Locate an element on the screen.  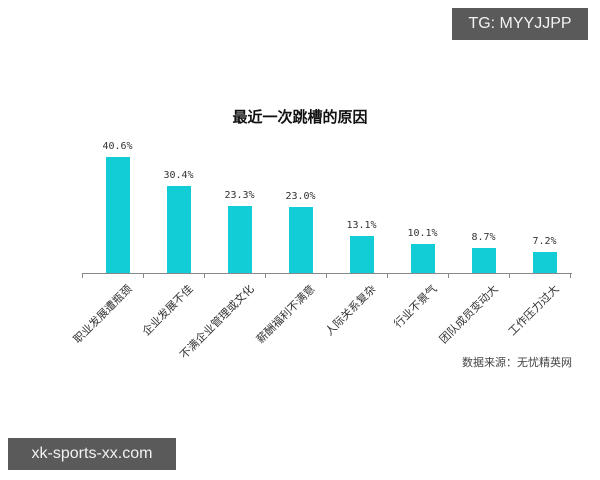
category-label: 薪酬福利不满意 is located at coordinates (285, 314).